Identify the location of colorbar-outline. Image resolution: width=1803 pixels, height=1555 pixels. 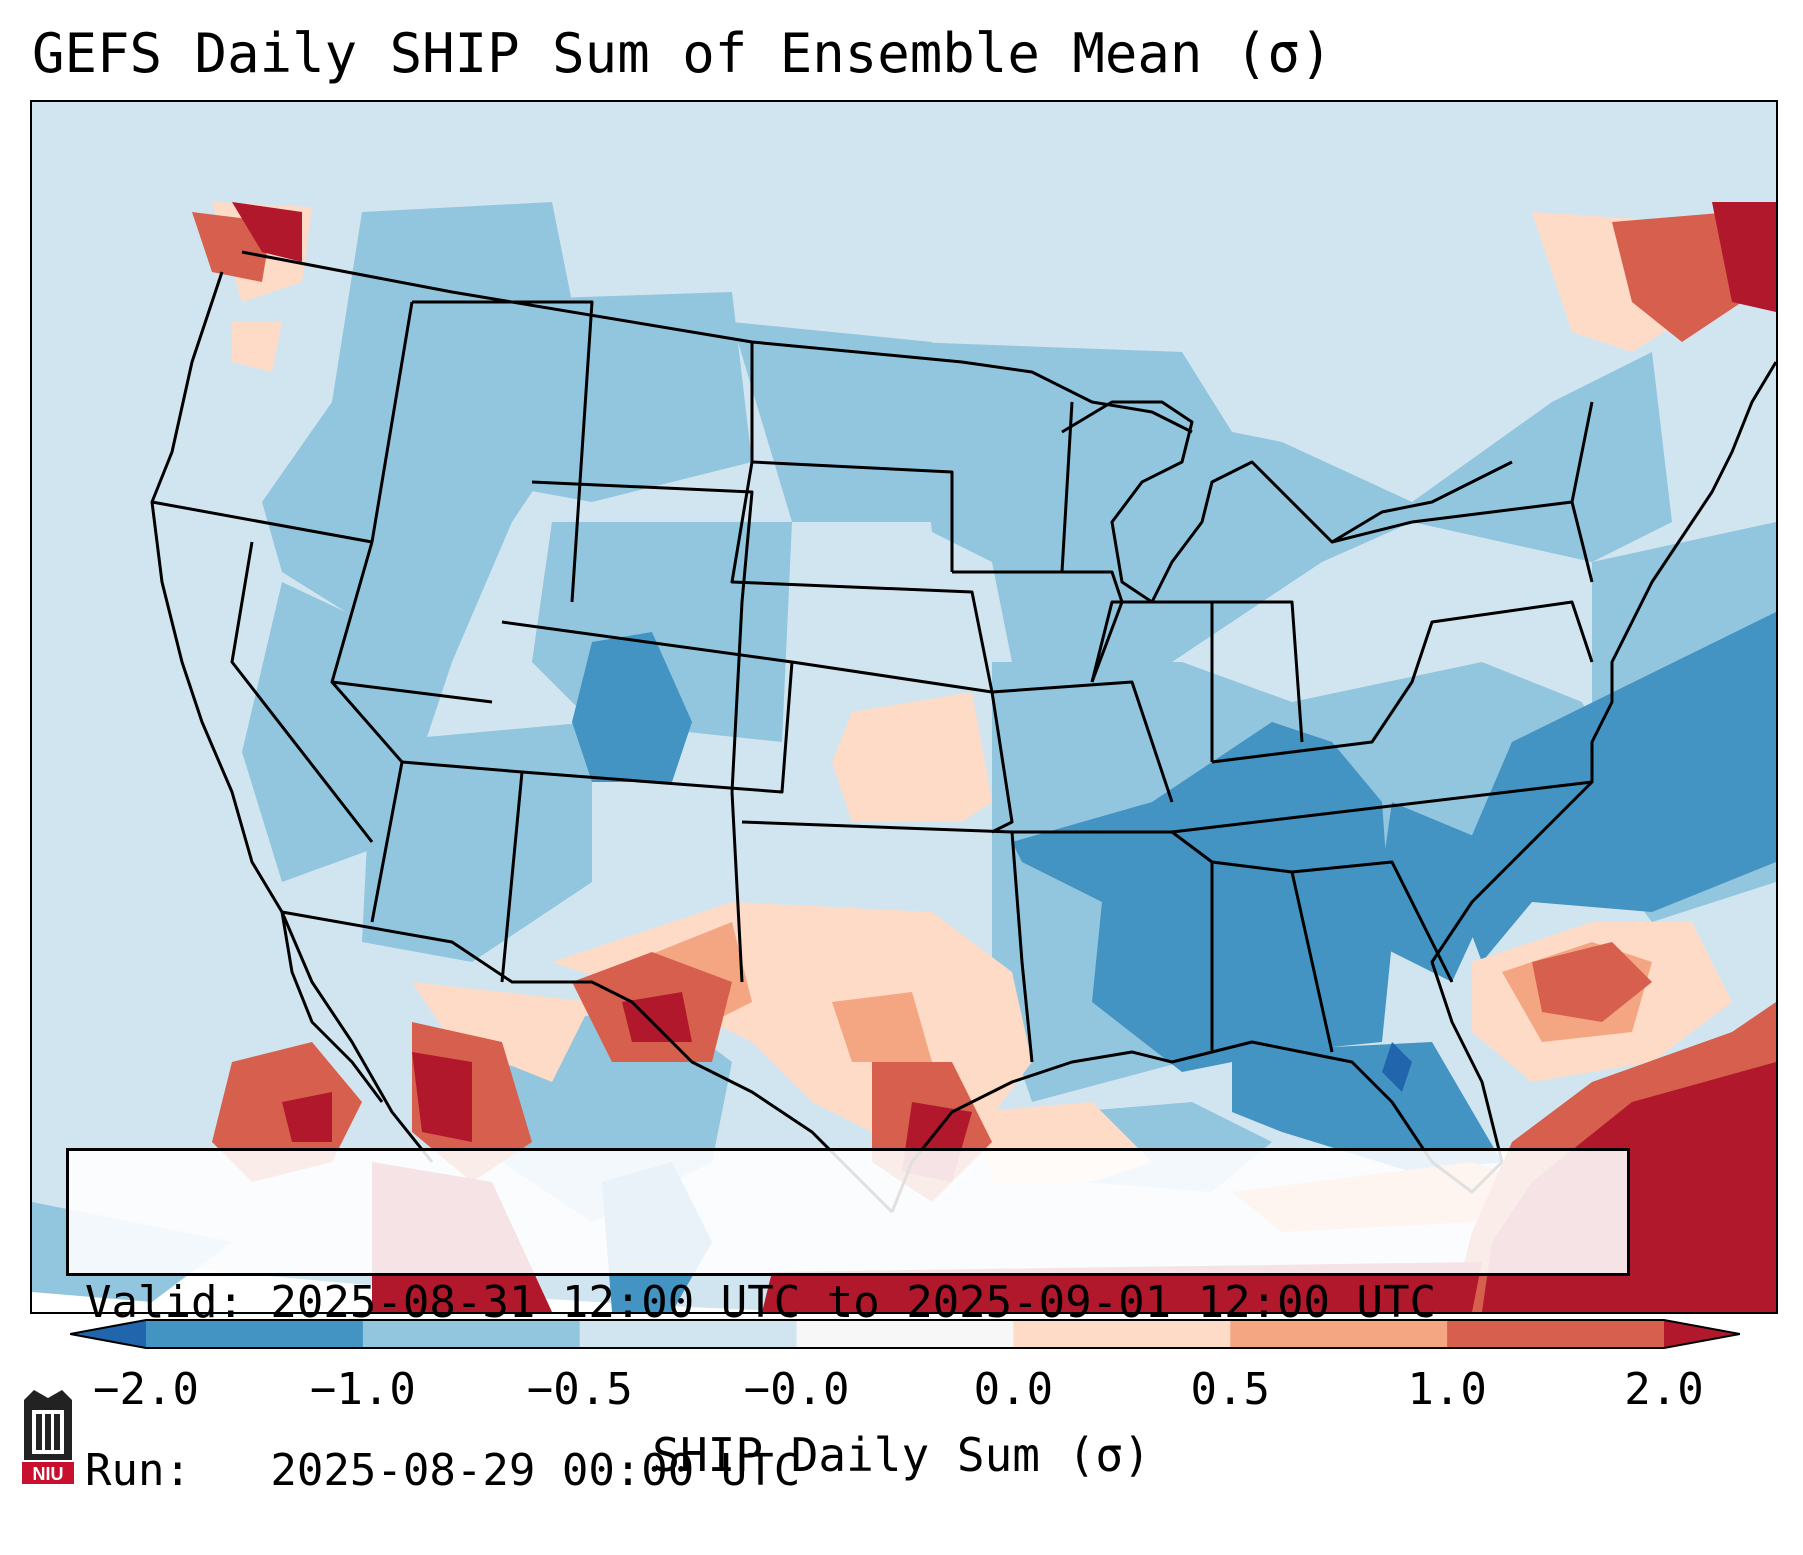
(905, 1334).